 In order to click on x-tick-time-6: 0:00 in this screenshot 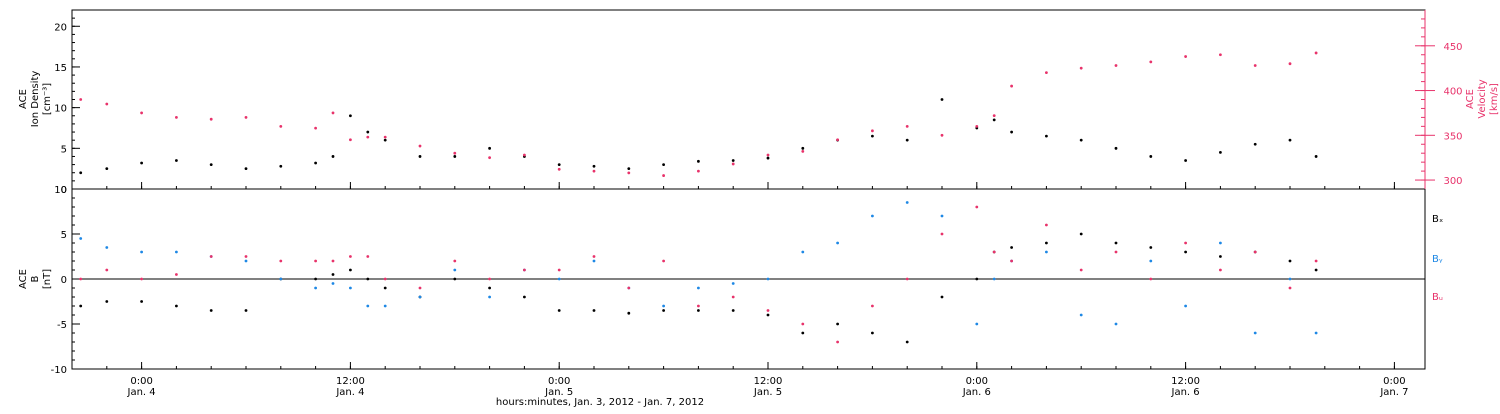, I will do `click(1394, 381)`.